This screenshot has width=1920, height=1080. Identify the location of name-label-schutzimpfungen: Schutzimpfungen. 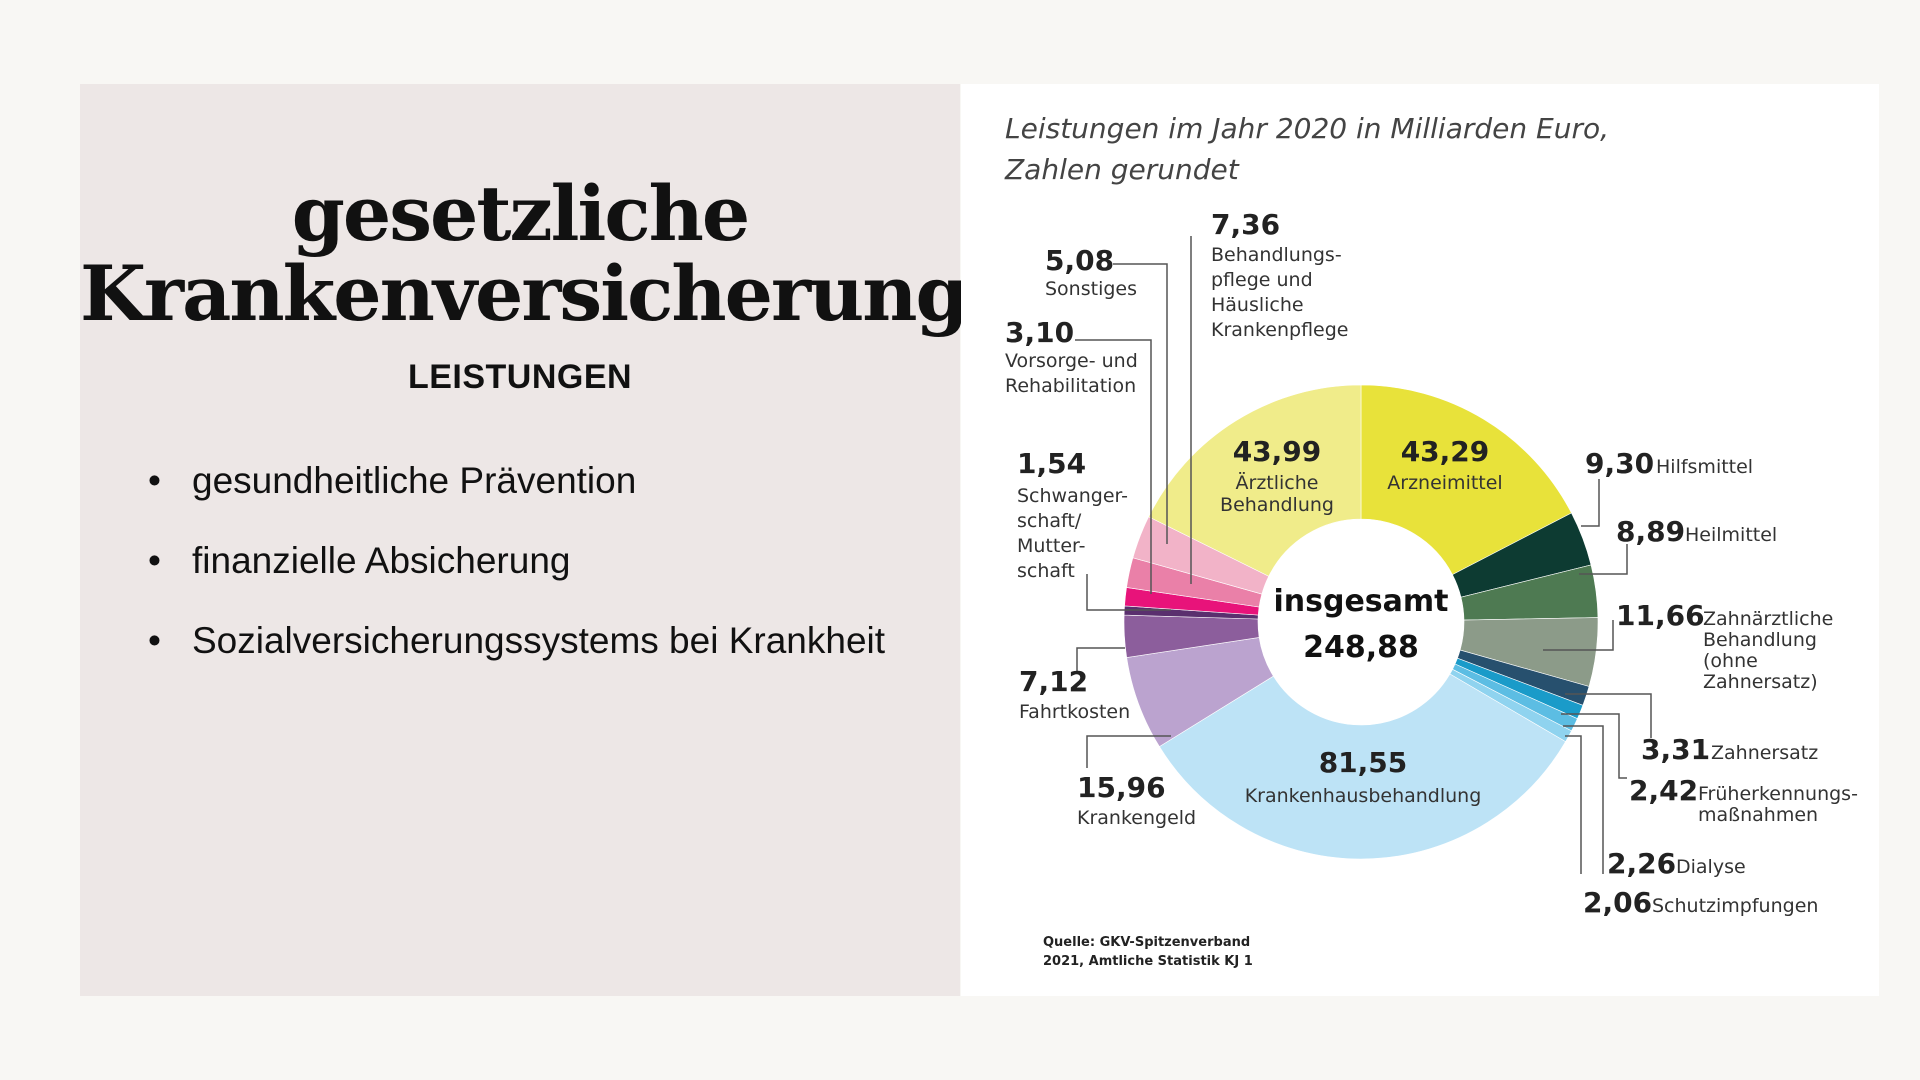
(1735, 906).